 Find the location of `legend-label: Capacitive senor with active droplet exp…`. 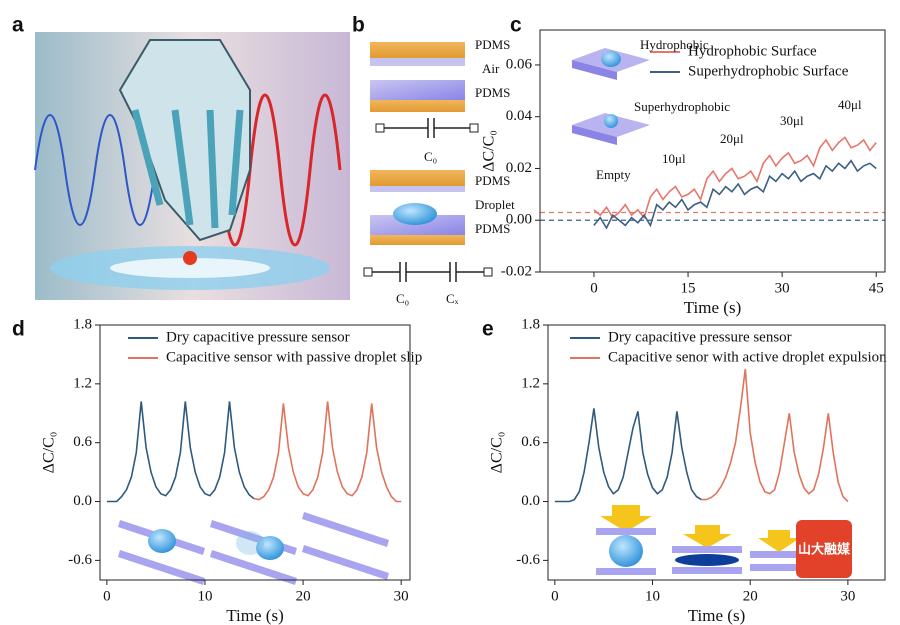

legend-label: Capacitive senor with active droplet exp… is located at coordinates (747, 357).